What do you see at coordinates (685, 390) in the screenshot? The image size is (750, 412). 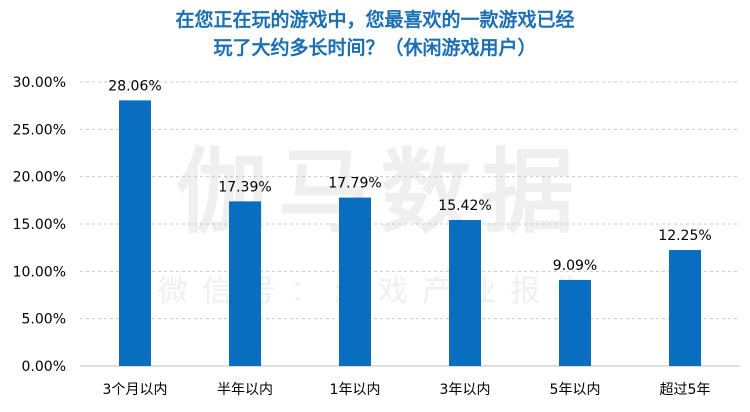 I see `x-tick-label: 超过5年` at bounding box center [685, 390].